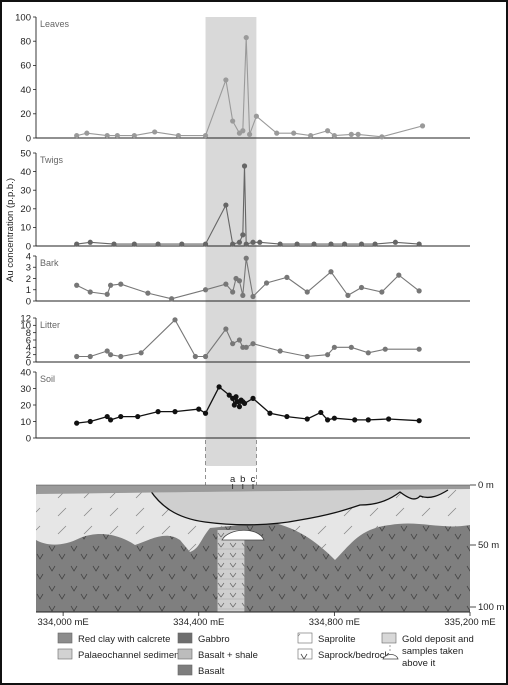  I want to click on y-tick-label-bark: 3, so click(28, 268).